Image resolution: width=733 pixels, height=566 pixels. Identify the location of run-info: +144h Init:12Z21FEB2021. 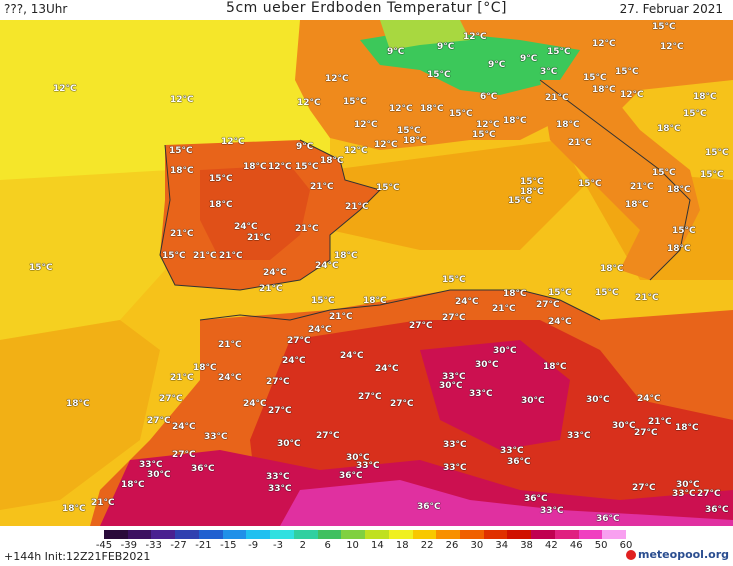
(77, 556).